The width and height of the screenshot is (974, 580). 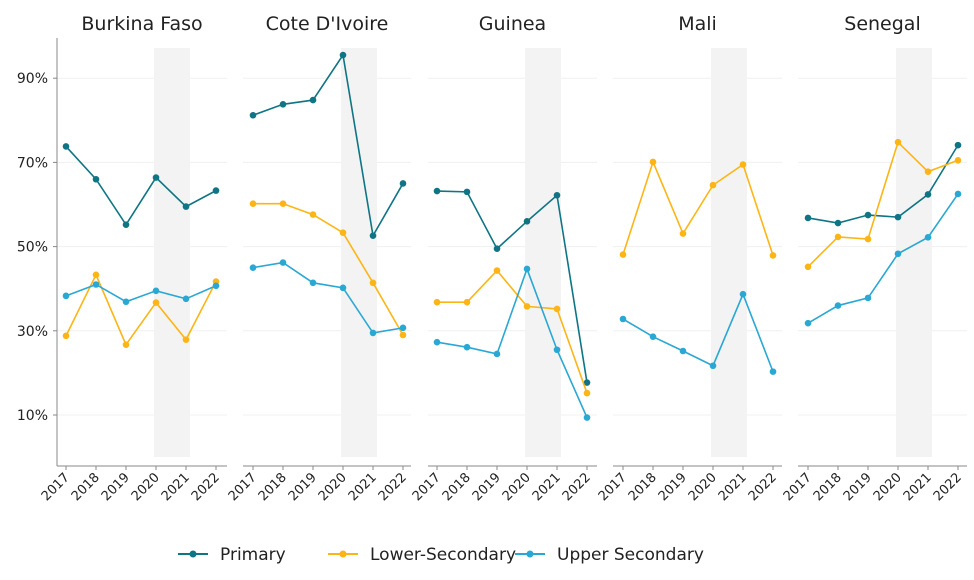 I want to click on legend-swatch-point, so click(x=193, y=554).